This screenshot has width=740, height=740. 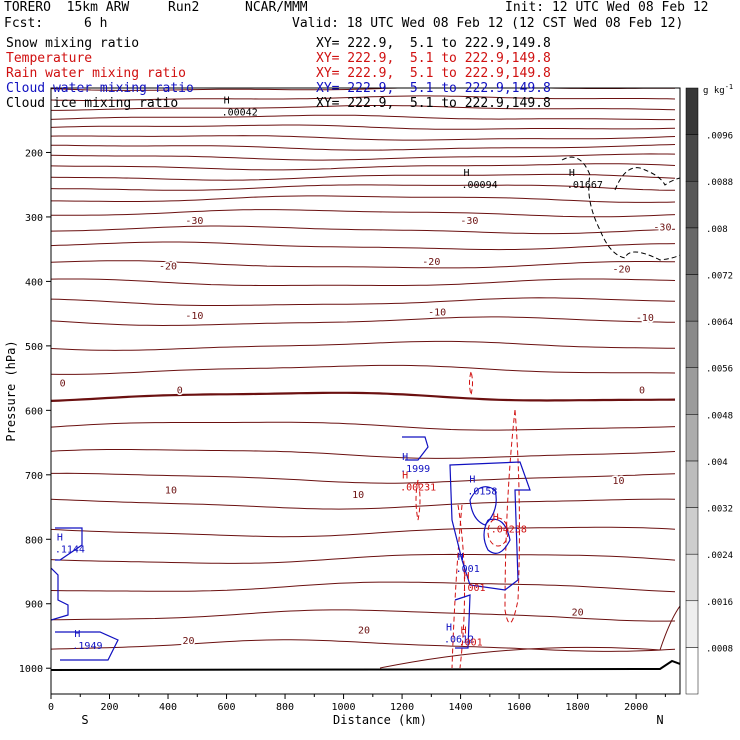 What do you see at coordinates (719, 323) in the screenshot?
I see `colorbar-label: .0064` at bounding box center [719, 323].